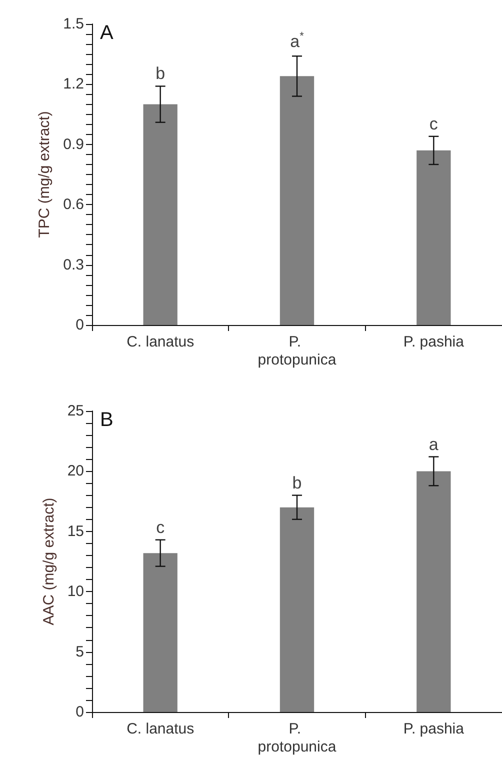 This screenshot has height=774, width=502. I want to click on annotation: a*, so click(297, 41).